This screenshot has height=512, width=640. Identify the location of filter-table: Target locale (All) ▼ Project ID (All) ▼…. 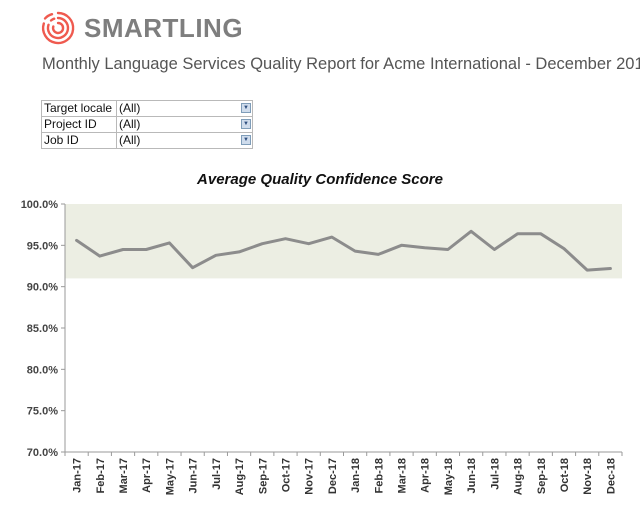
(147, 124).